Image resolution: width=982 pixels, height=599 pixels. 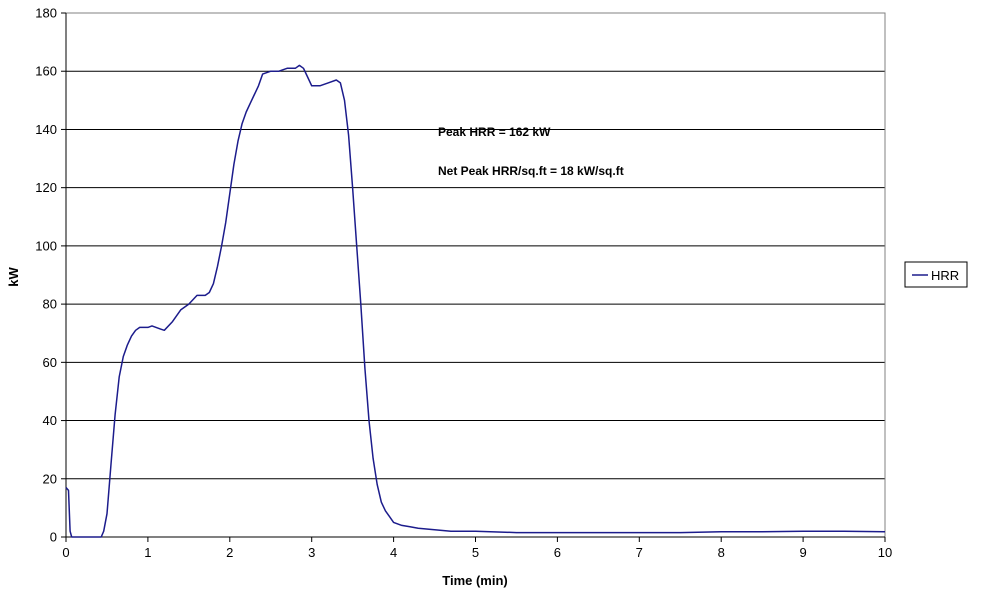 What do you see at coordinates (557, 552) in the screenshot?
I see `x-tick-label-6: 6` at bounding box center [557, 552].